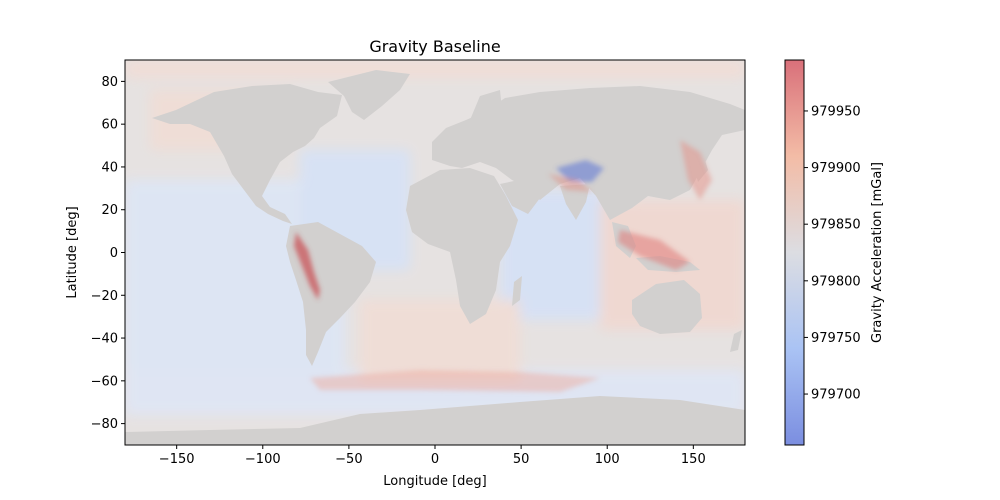 The height and width of the screenshot is (500, 1000). I want to click on andes-high, so click(307, 266).